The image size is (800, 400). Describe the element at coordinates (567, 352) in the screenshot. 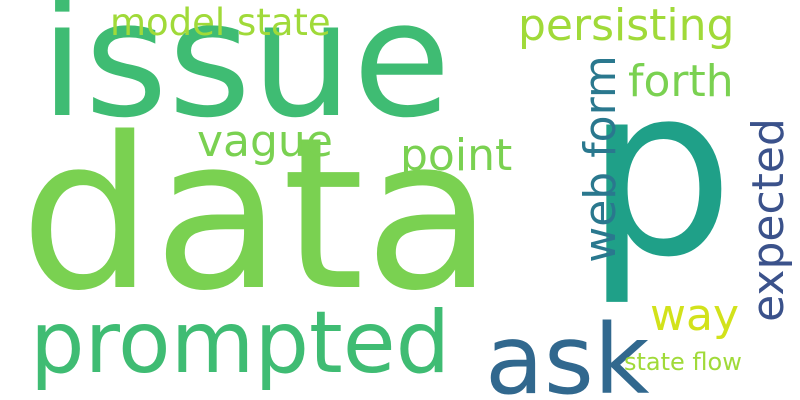

I see `word-ask: ask` at that location.